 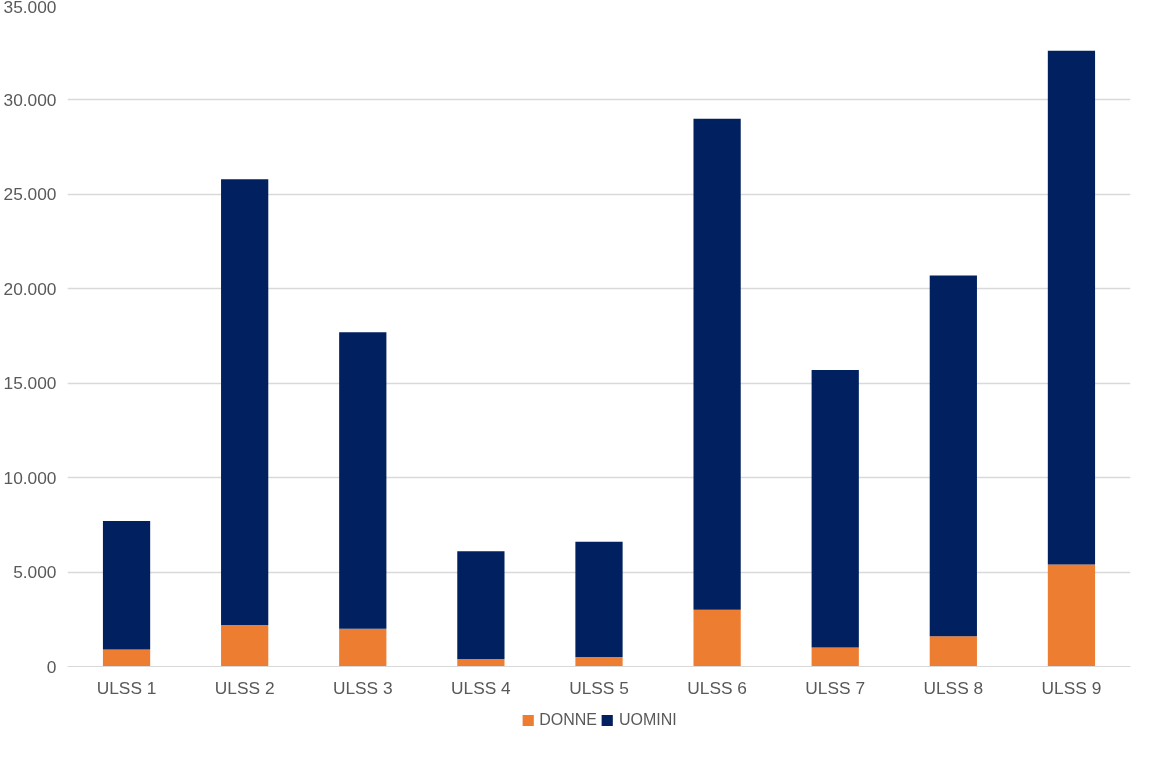 What do you see at coordinates (648, 720) in the screenshot?
I see `legend-label: UOMINI` at bounding box center [648, 720].